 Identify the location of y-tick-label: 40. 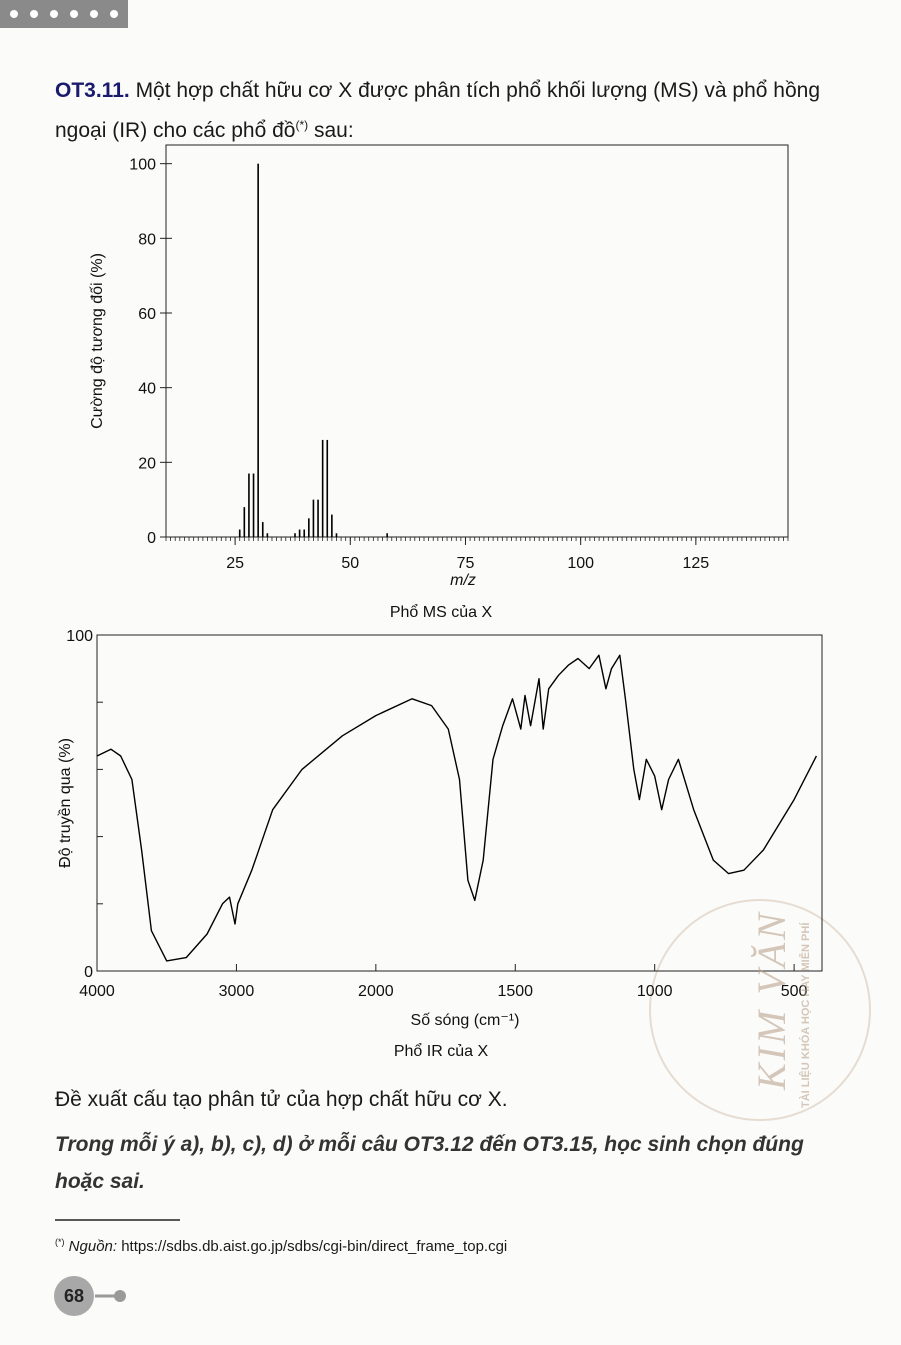
(147, 389).